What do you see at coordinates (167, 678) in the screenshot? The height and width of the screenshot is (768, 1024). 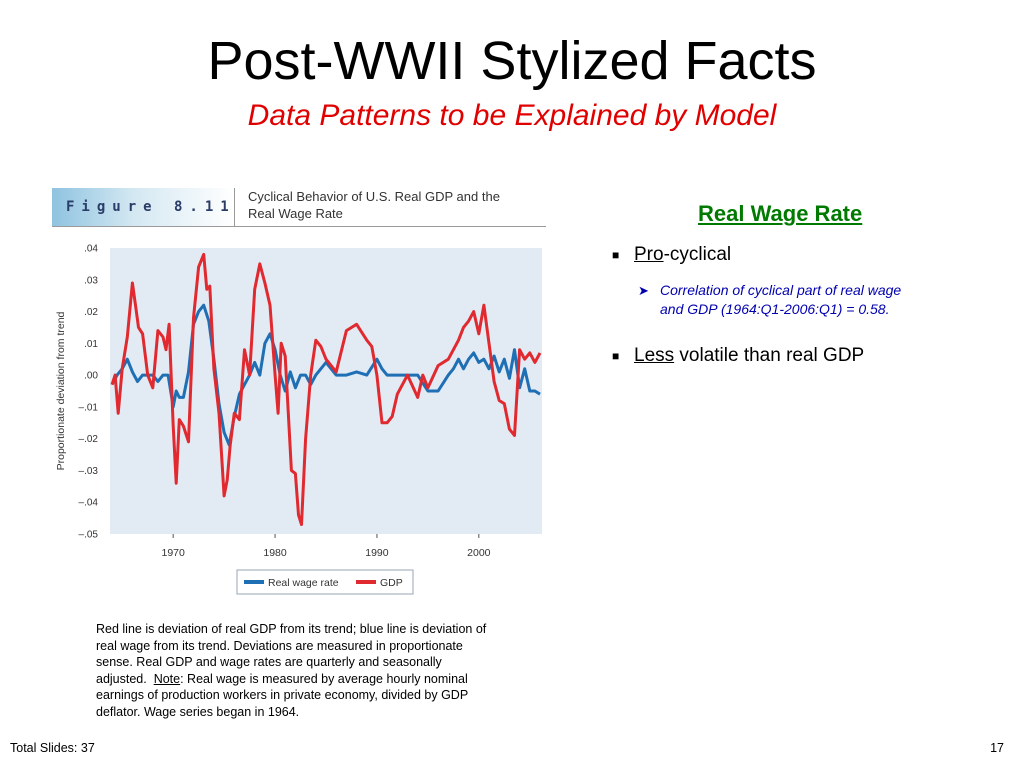 I see `caption-note-label: Note` at bounding box center [167, 678].